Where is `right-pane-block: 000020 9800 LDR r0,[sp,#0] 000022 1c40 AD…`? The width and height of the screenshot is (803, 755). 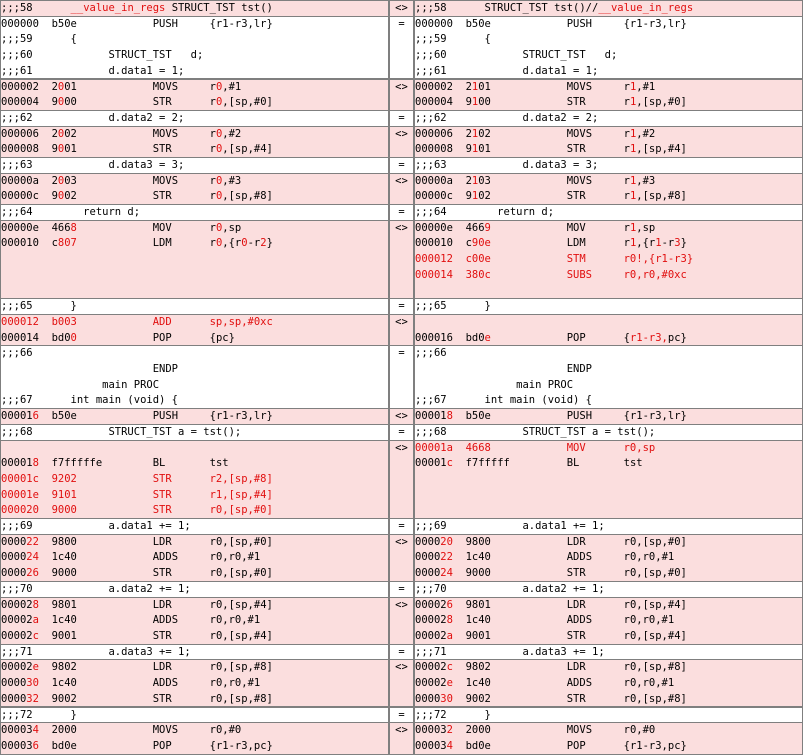 right-pane-block: 000020 9800 LDR r0,[sp,#0] 000022 1c40 AD… is located at coordinates (608, 557).